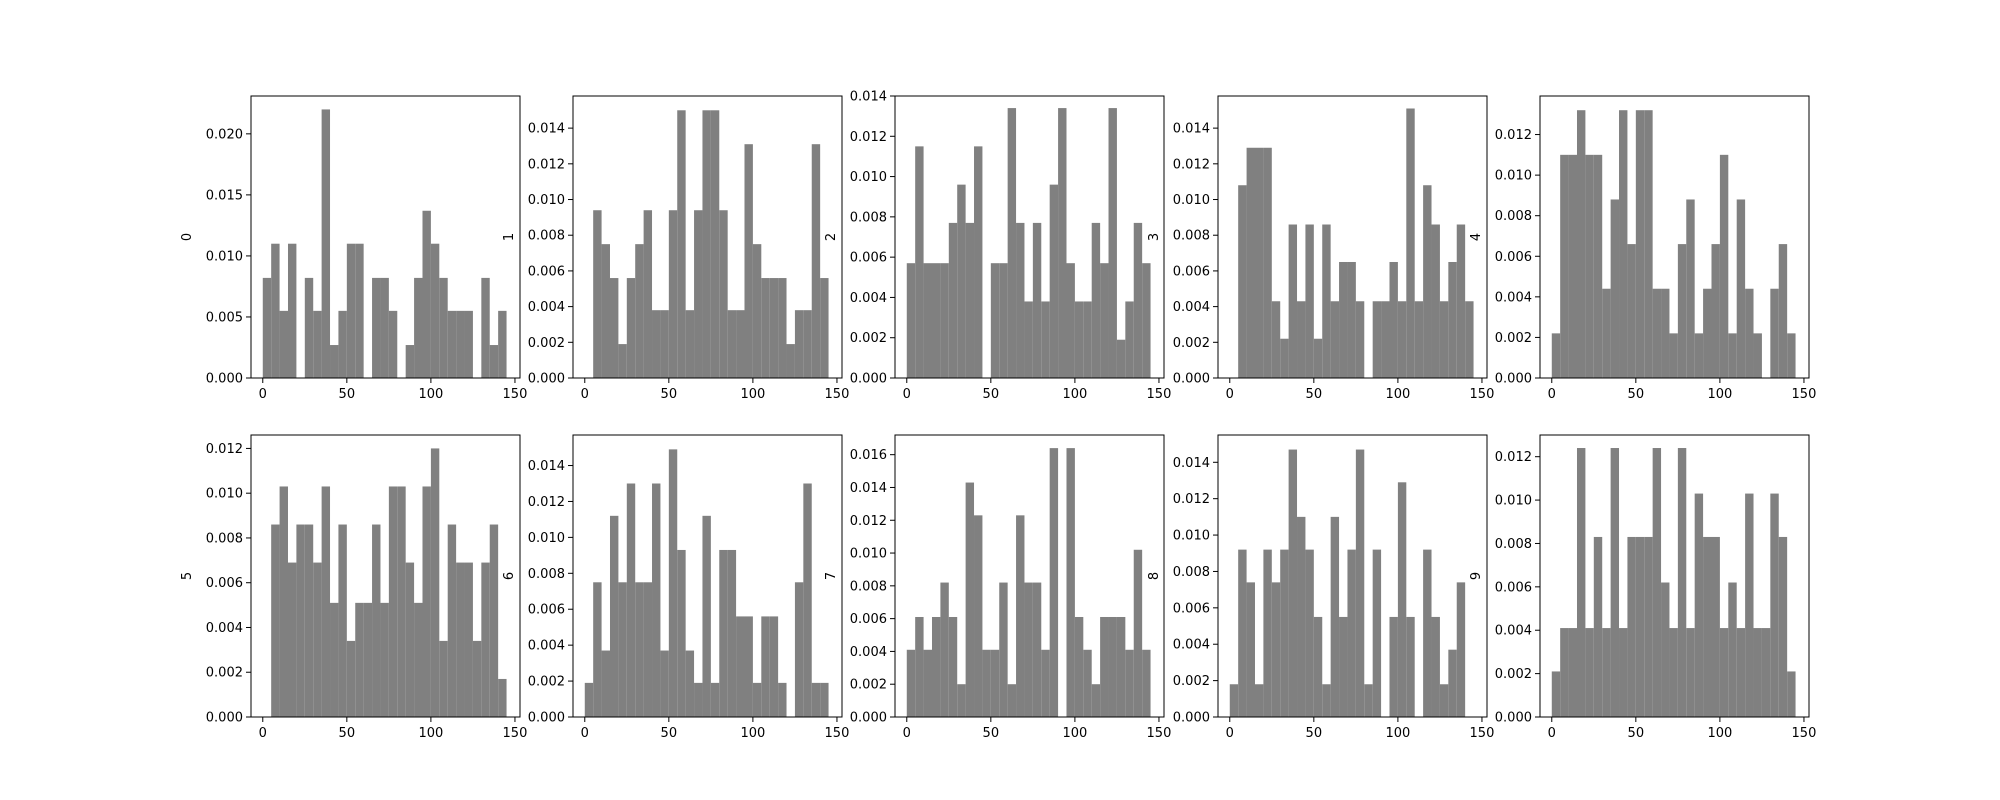 This screenshot has height=800, width=2000. What do you see at coordinates (1154, 576) in the screenshot?
I see `y-axis-label: 8` at bounding box center [1154, 576].